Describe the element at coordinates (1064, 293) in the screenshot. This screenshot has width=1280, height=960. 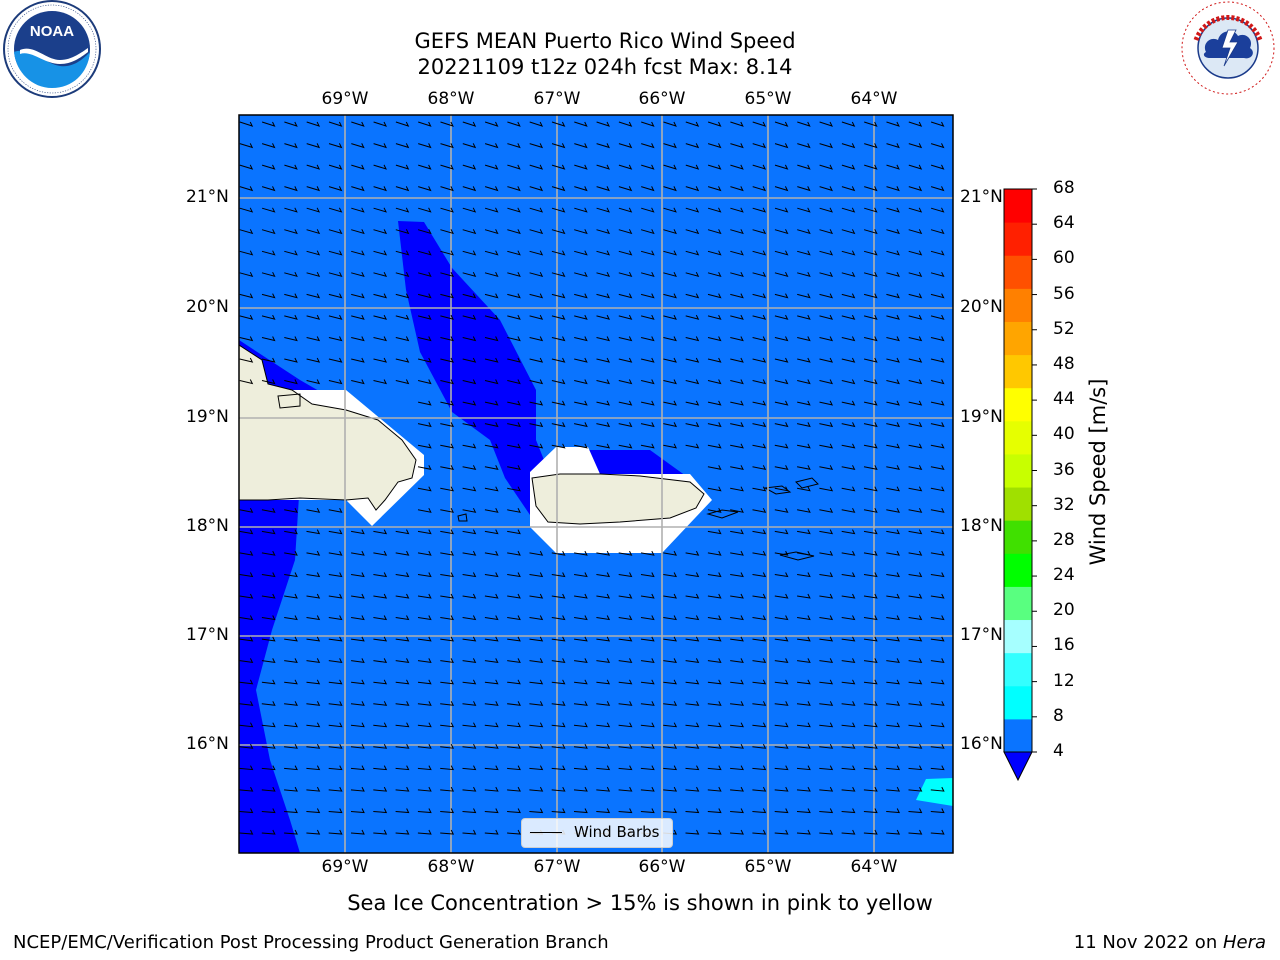
I see `colorbar-tick-label: 56` at that location.